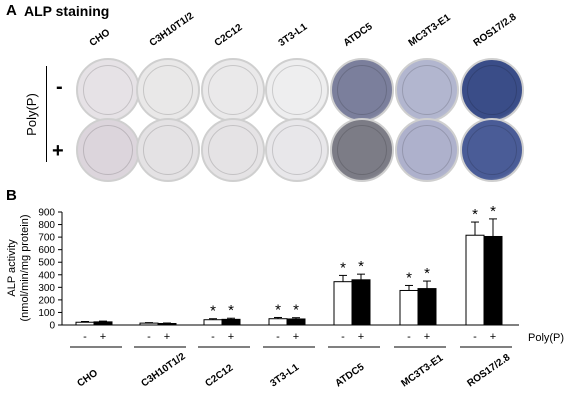 This screenshot has height=400, width=568. I want to click on panel-b-treatment-label: Poly(P), so click(546, 338).